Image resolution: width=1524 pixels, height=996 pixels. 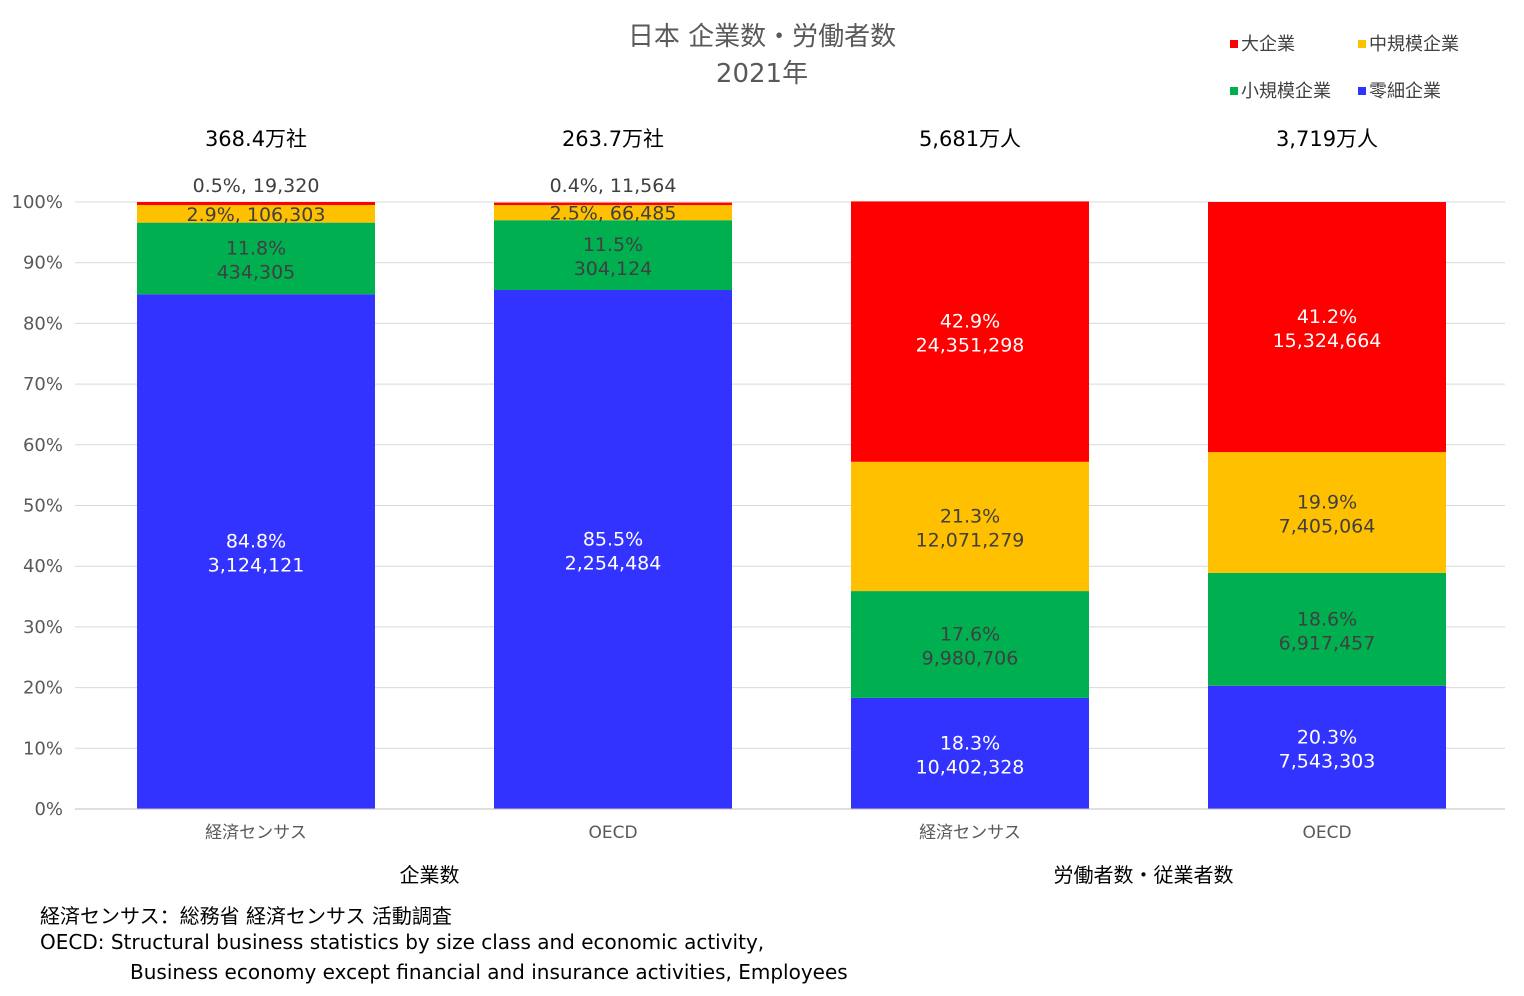 I want to click on segment-combined-label: 2.5%, 66,485, so click(x=613, y=214).